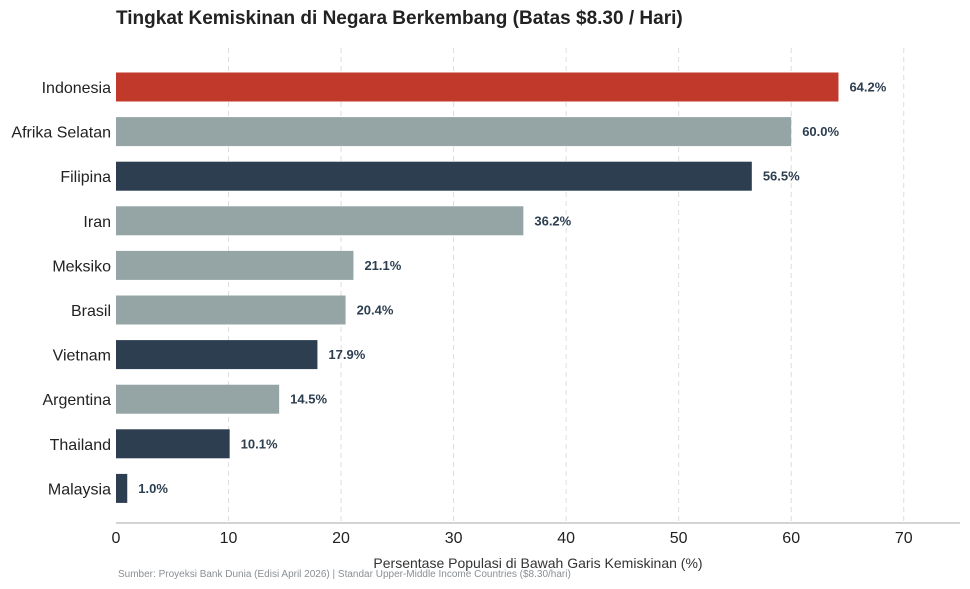 The image size is (970, 589). Describe the element at coordinates (375, 310) in the screenshot. I see `value-label: 20.4%` at that location.